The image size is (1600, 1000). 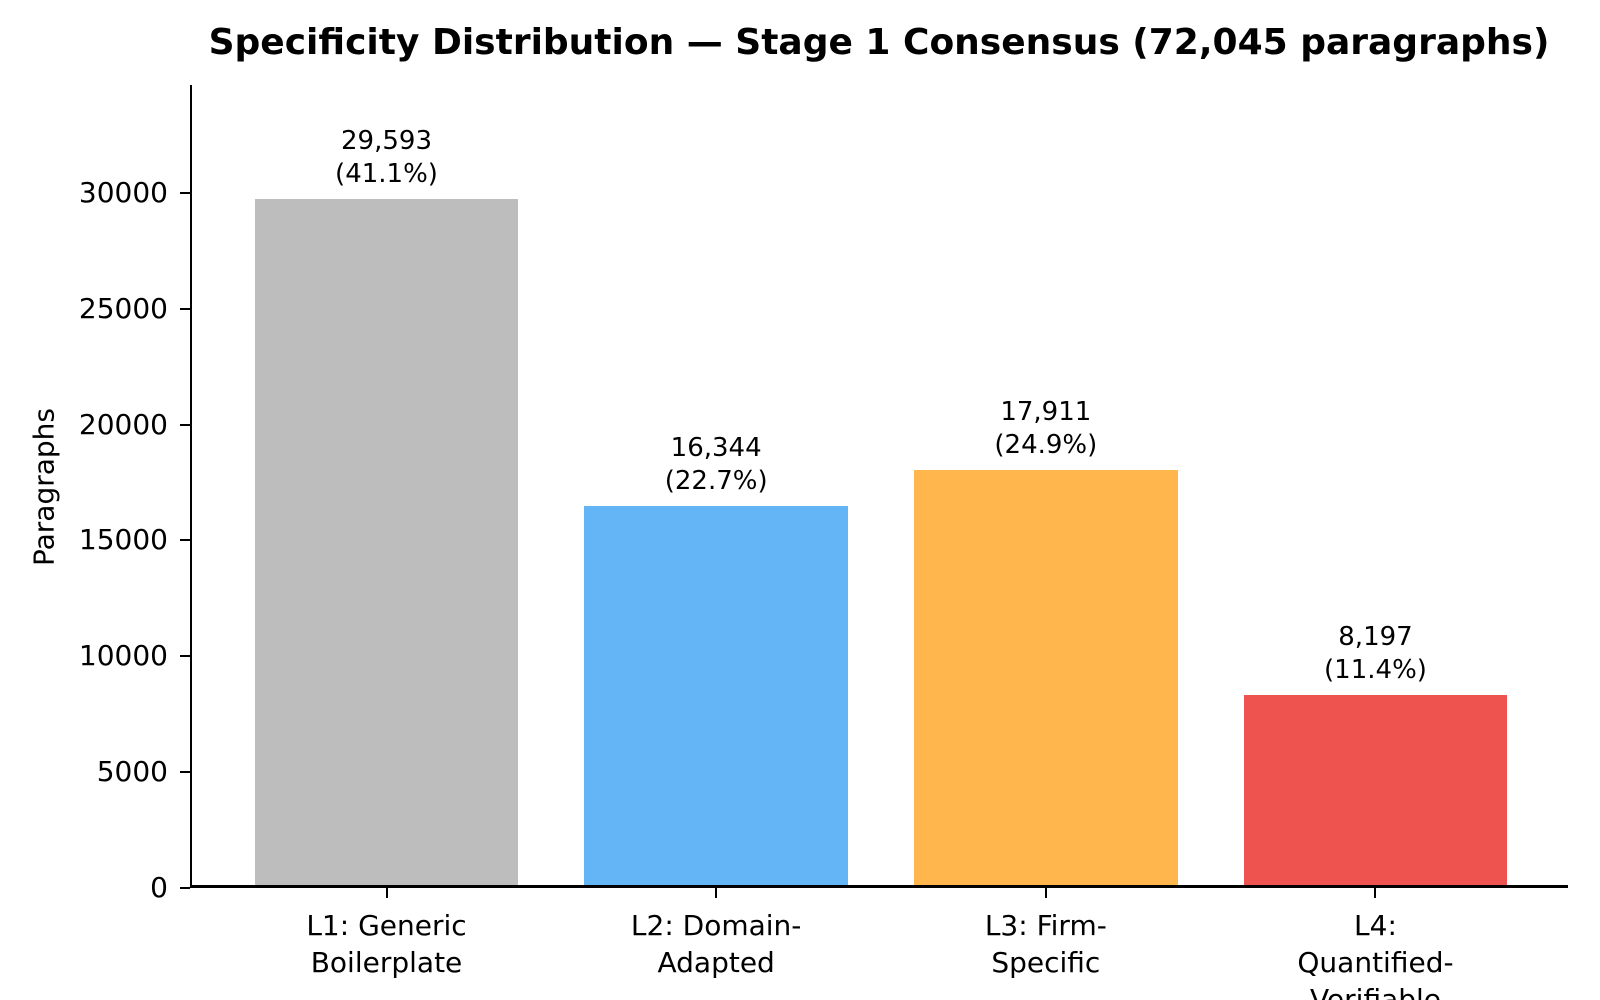 I want to click on y-tick-label: 10000, so click(x=123, y=656).